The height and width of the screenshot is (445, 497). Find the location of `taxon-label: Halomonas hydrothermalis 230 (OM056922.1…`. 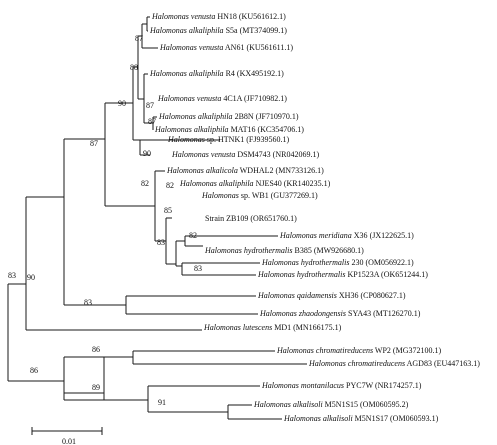

taxon-label: Halomonas hydrothermalis 230 (OM056922.1… is located at coordinates (337, 262).